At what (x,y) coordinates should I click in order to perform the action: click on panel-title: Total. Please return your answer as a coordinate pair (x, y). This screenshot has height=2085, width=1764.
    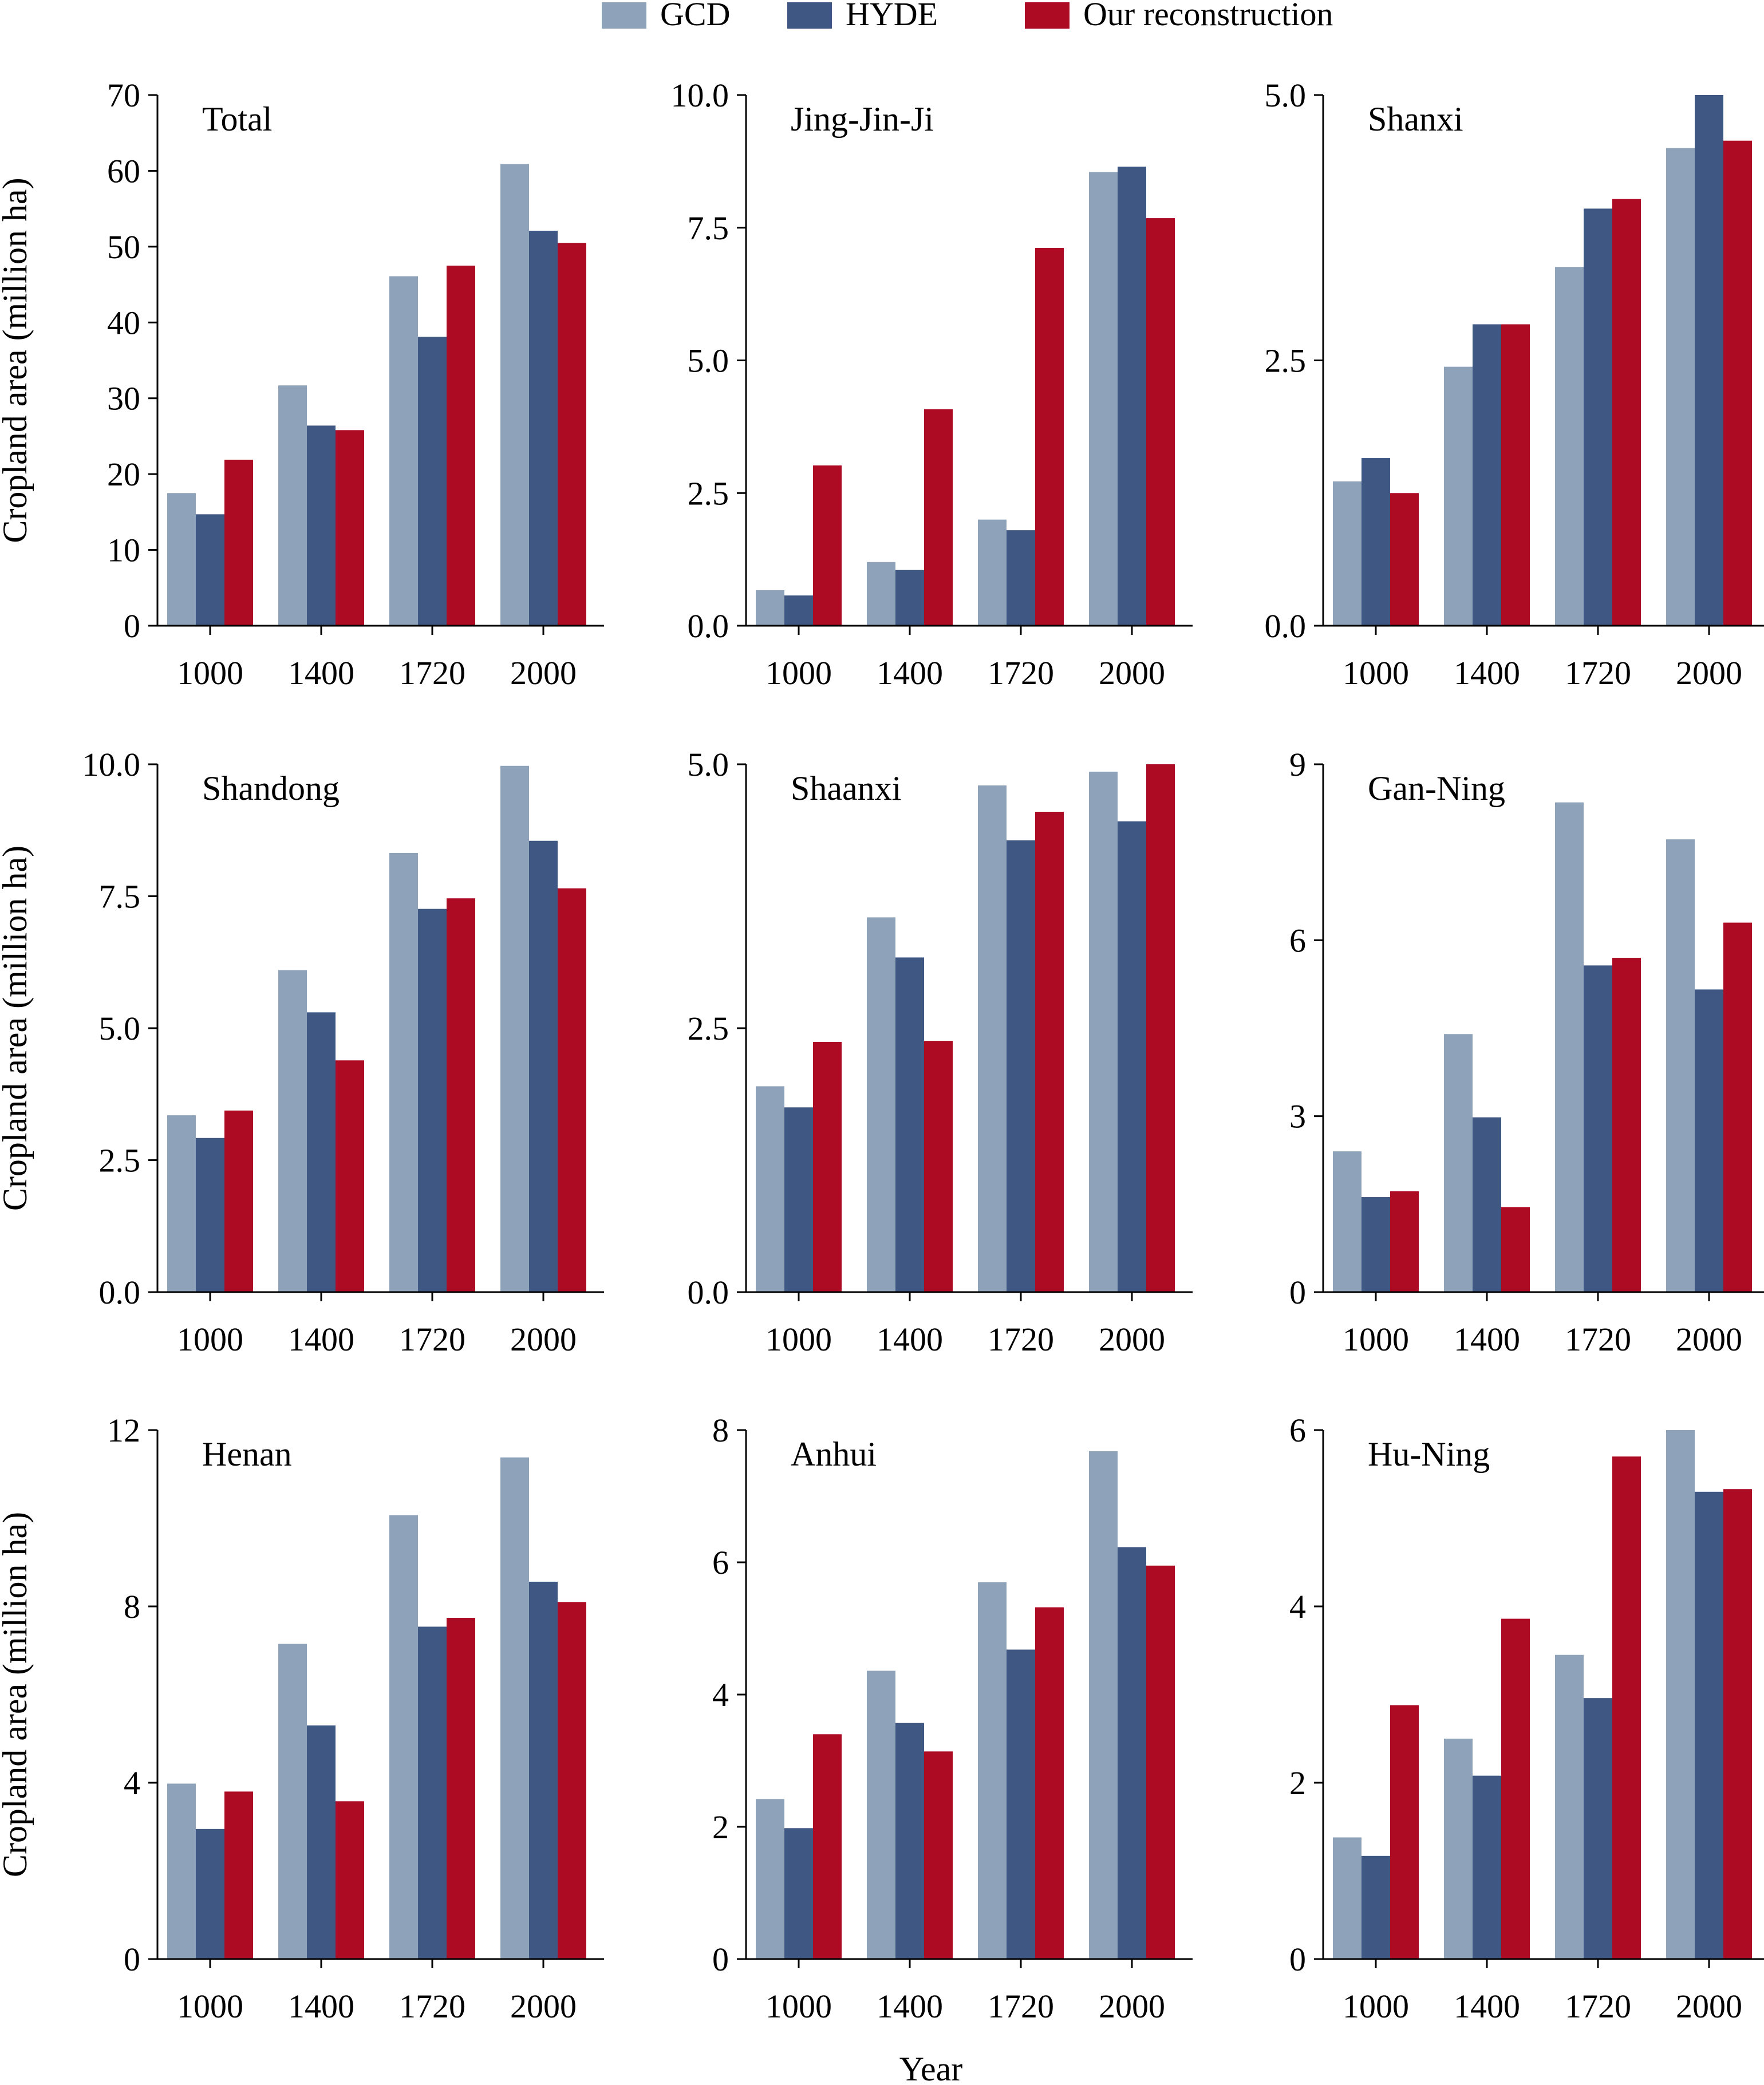
    Looking at the image, I should click on (237, 119).